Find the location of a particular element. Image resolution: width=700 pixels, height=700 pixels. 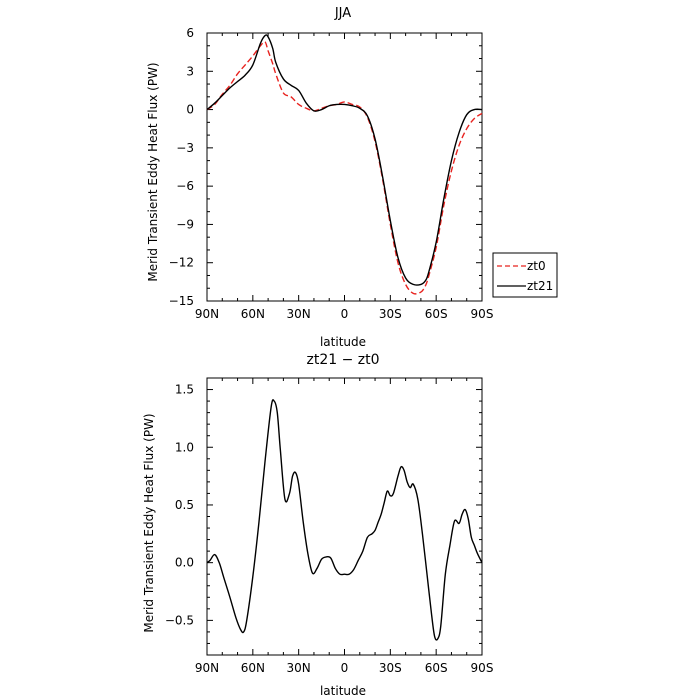

top-chart-title: JJA is located at coordinates (342, 13).